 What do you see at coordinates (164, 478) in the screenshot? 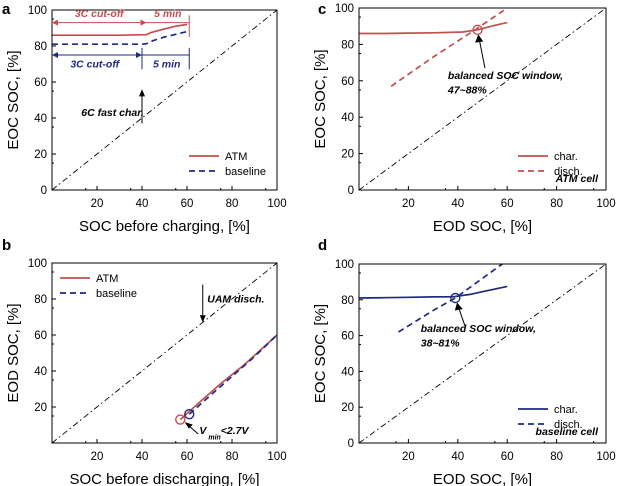
I see `x-axis-title: SOC before discharging, [%]` at bounding box center [164, 478].